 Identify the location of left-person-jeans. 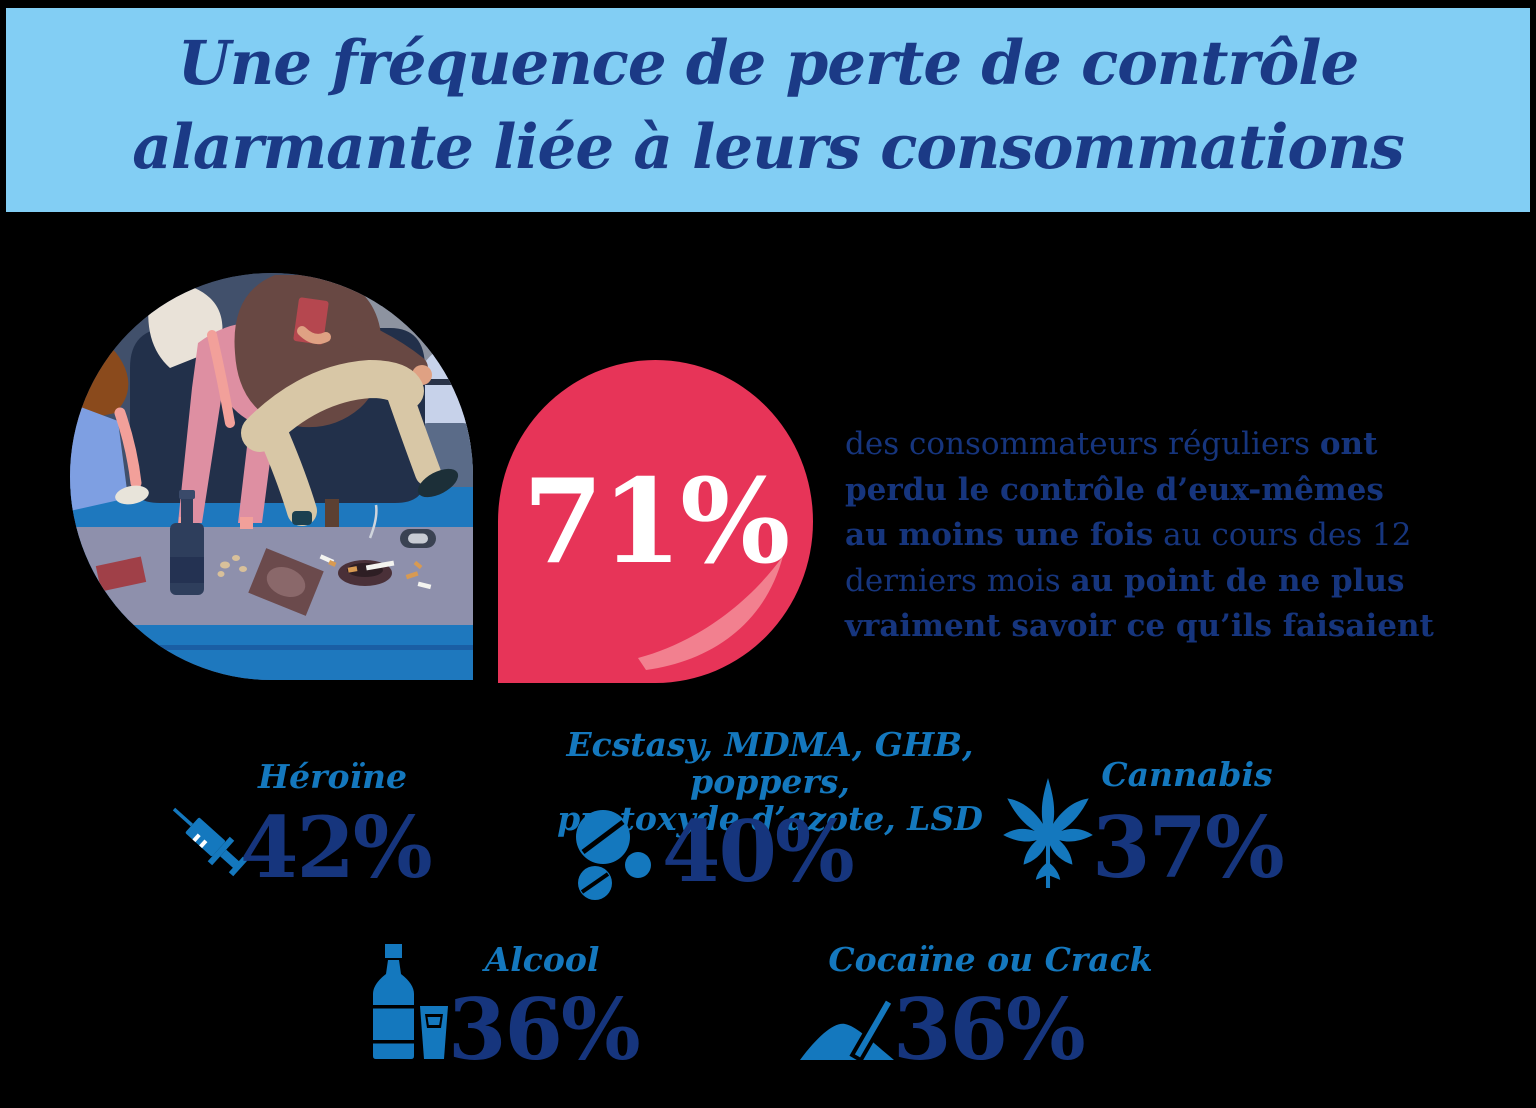
(99, 457).